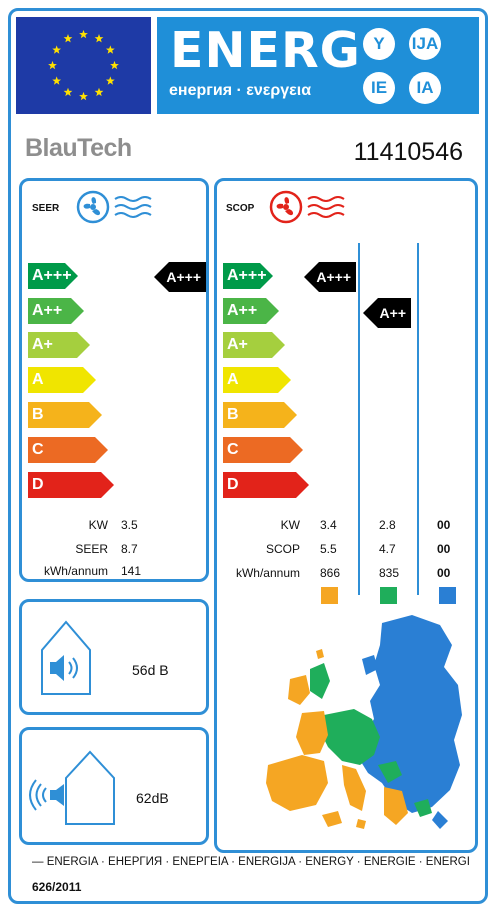 The width and height of the screenshot is (499, 915). What do you see at coordinates (91, 549) in the screenshot?
I see `seer-row-label: SEER` at bounding box center [91, 549].